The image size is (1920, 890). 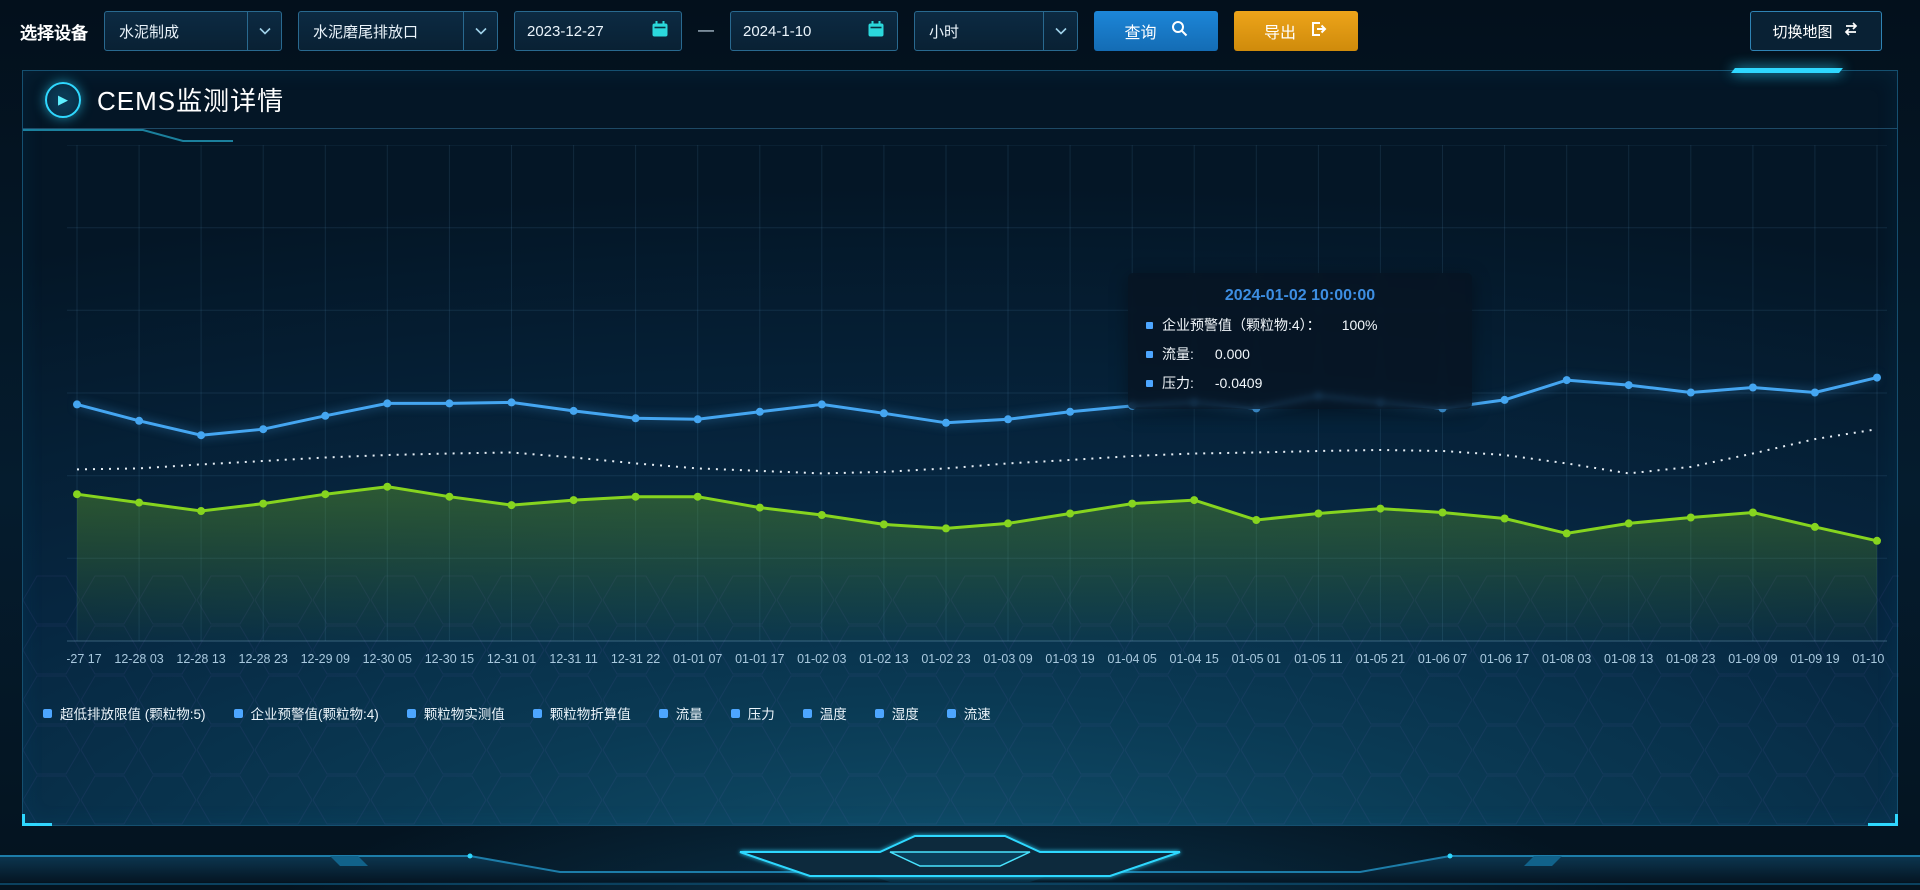 What do you see at coordinates (814, 31) in the screenshot?
I see `end-date-input: 2024-1-10` at bounding box center [814, 31].